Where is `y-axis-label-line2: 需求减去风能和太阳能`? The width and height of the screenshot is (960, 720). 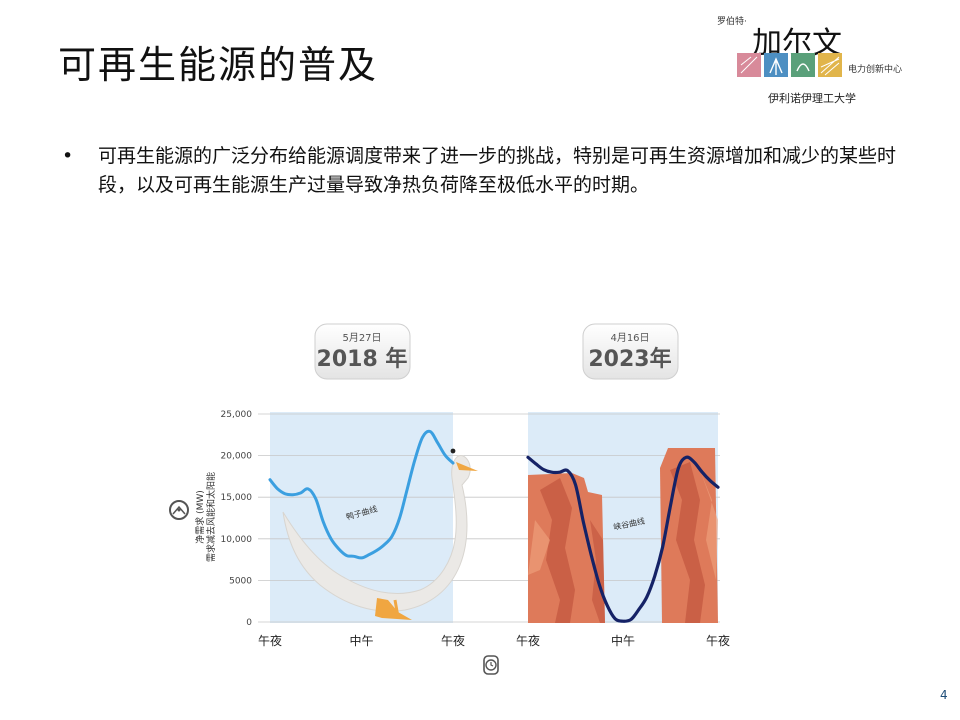
y-axis-label-line2: 需求减去风能和太阳能 is located at coordinates (211, 517).